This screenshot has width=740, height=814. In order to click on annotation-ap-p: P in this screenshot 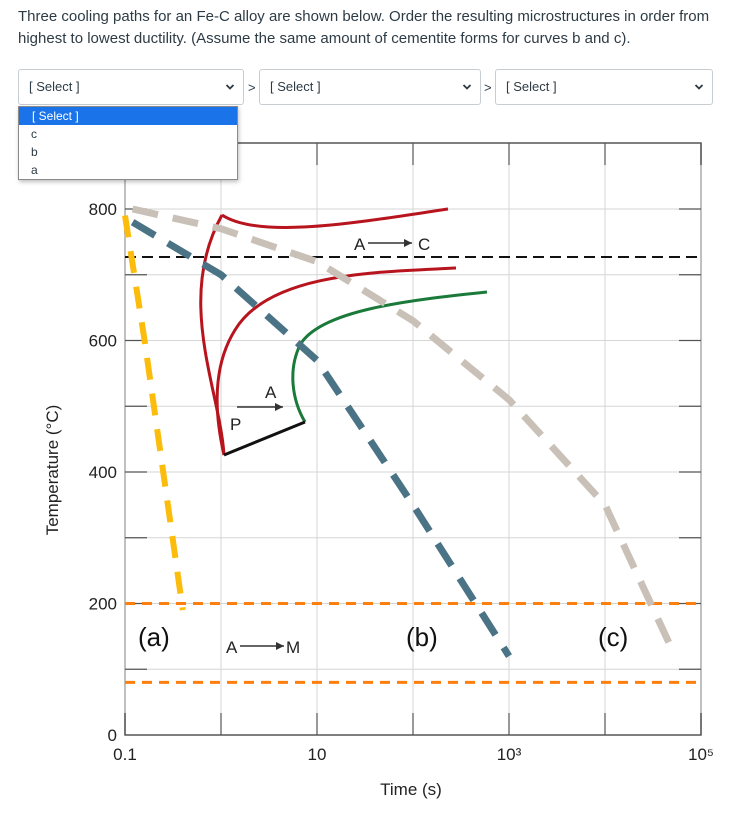, I will do `click(235, 424)`.